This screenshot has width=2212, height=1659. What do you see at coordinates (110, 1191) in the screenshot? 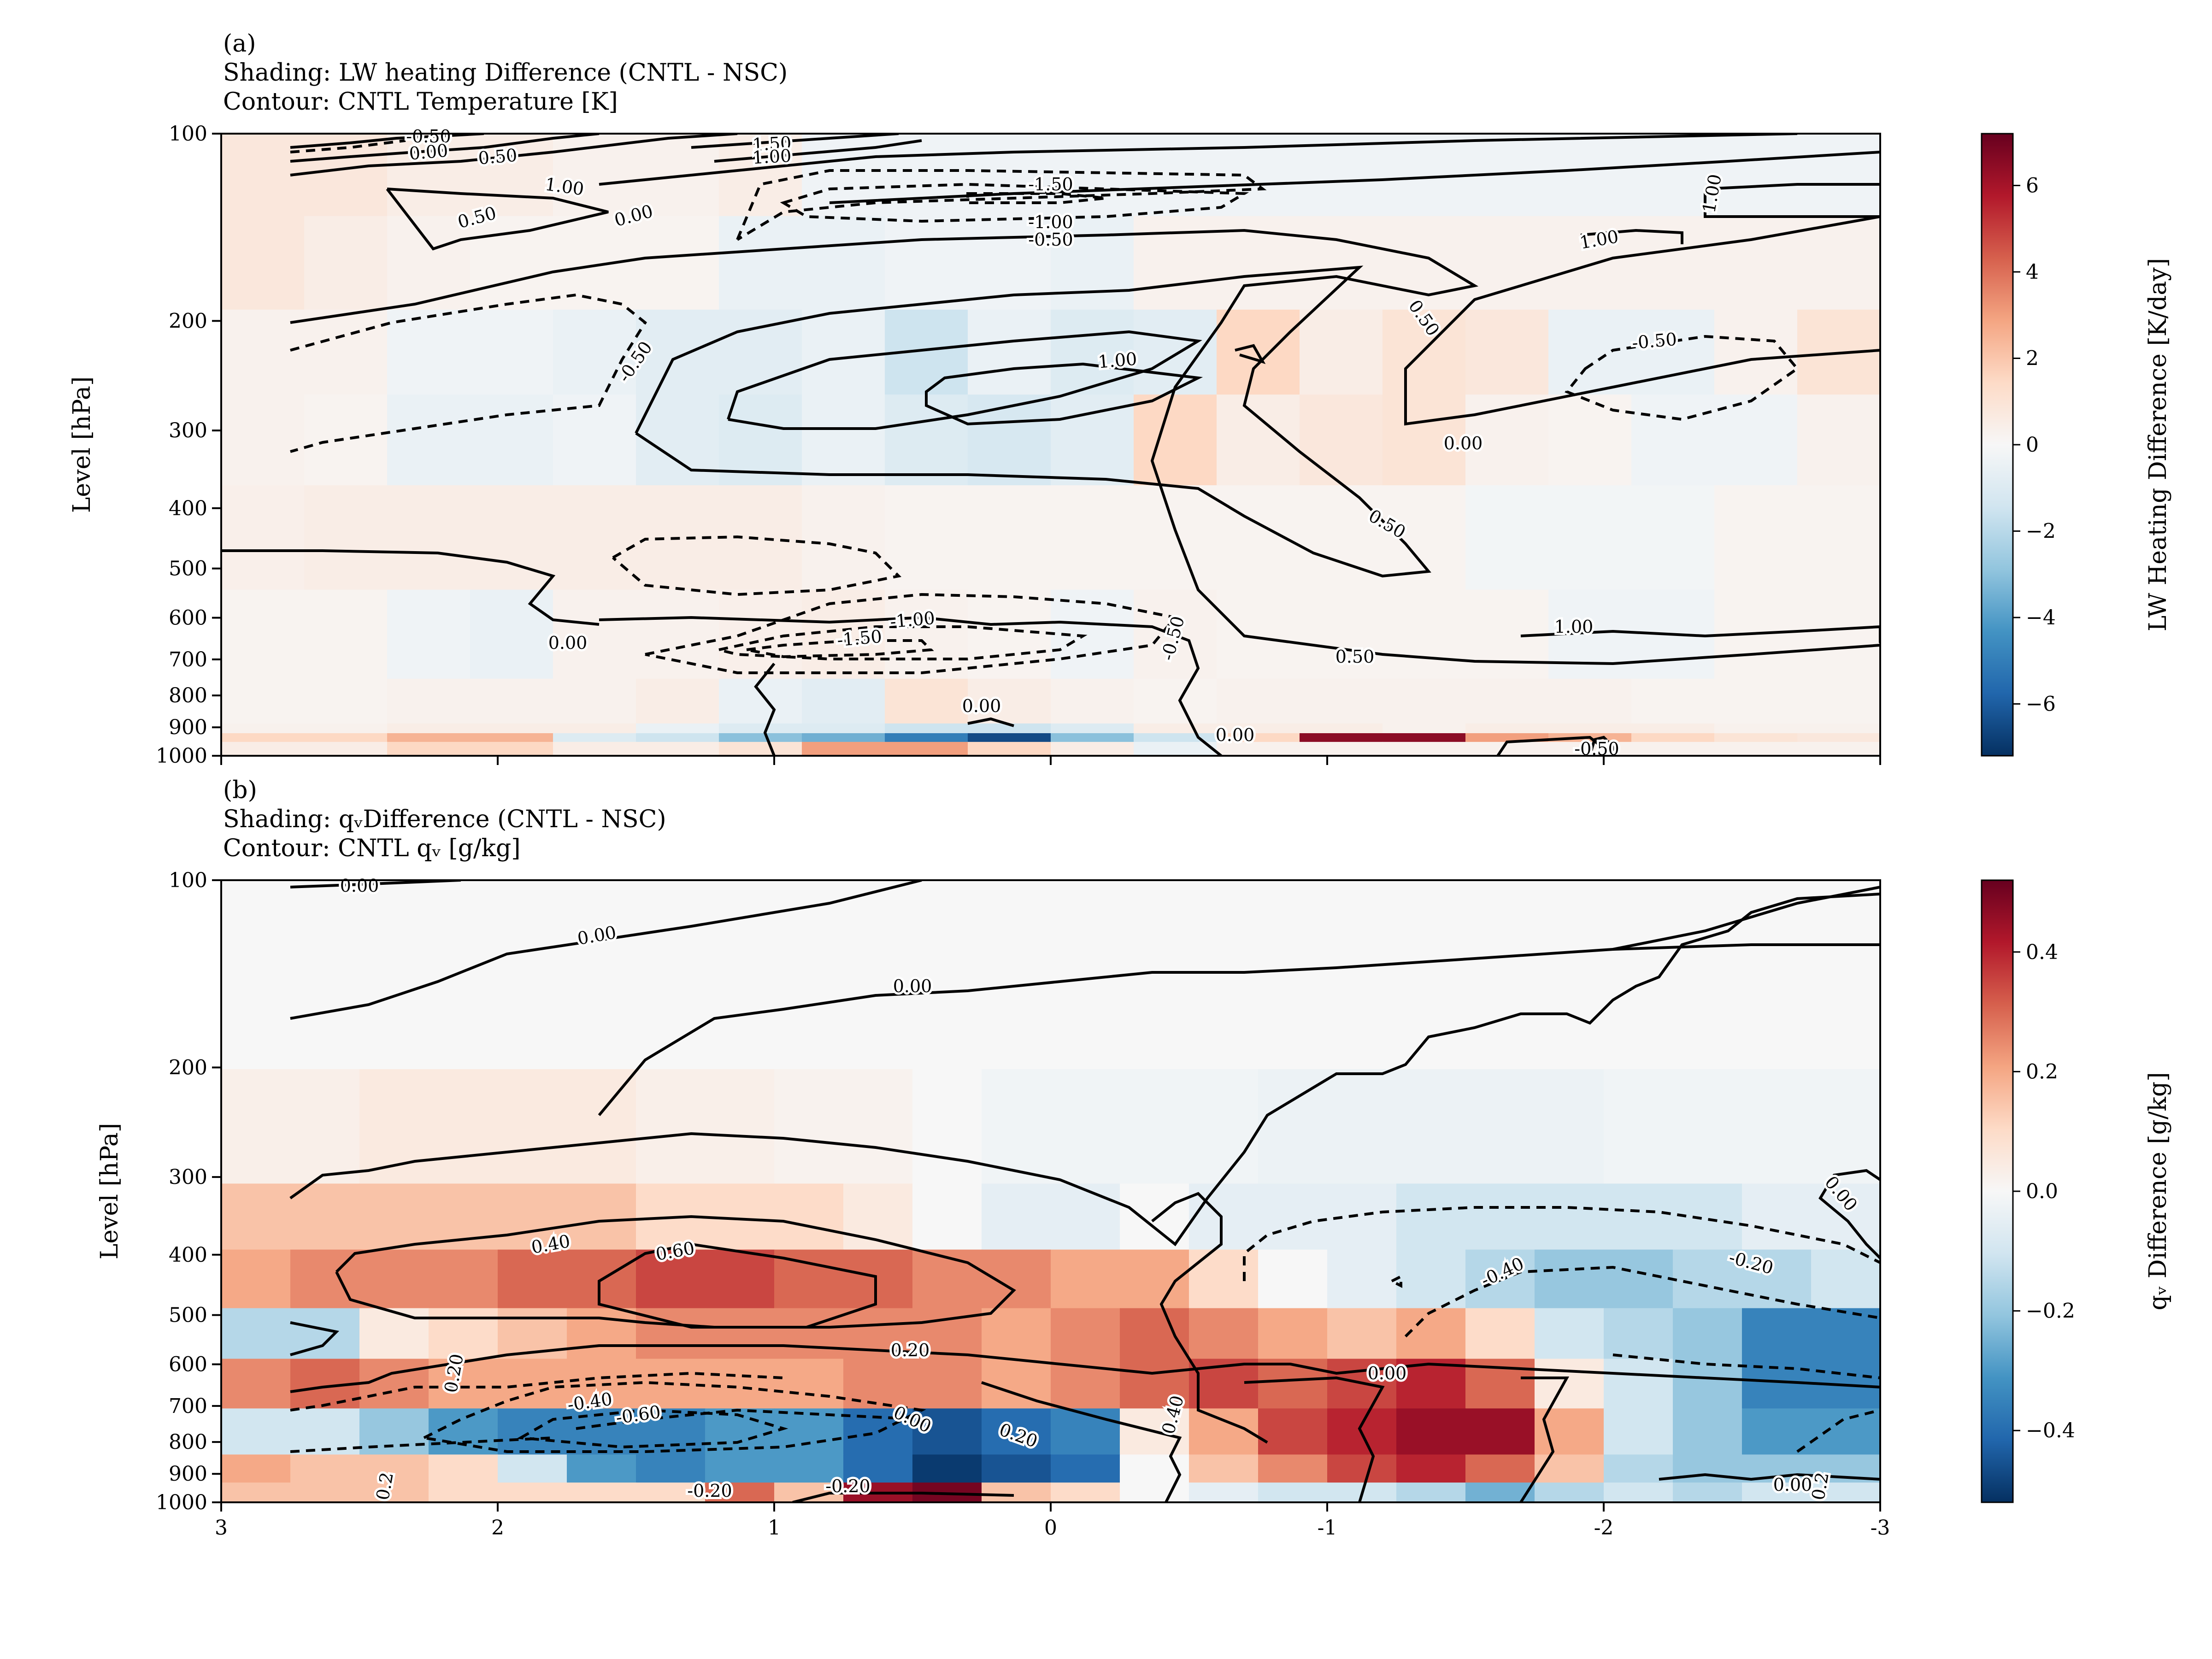
I see `panel-b-ylabel: Level [hPa]` at bounding box center [110, 1191].